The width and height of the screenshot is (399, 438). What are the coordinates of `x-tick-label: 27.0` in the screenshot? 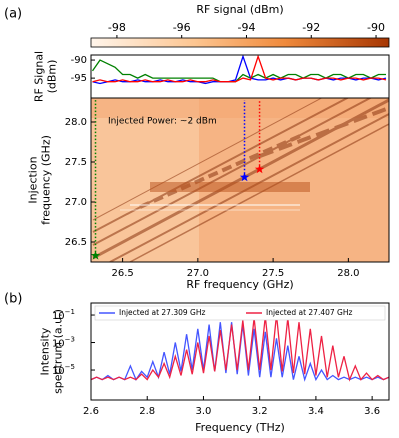 It's located at (198, 273).